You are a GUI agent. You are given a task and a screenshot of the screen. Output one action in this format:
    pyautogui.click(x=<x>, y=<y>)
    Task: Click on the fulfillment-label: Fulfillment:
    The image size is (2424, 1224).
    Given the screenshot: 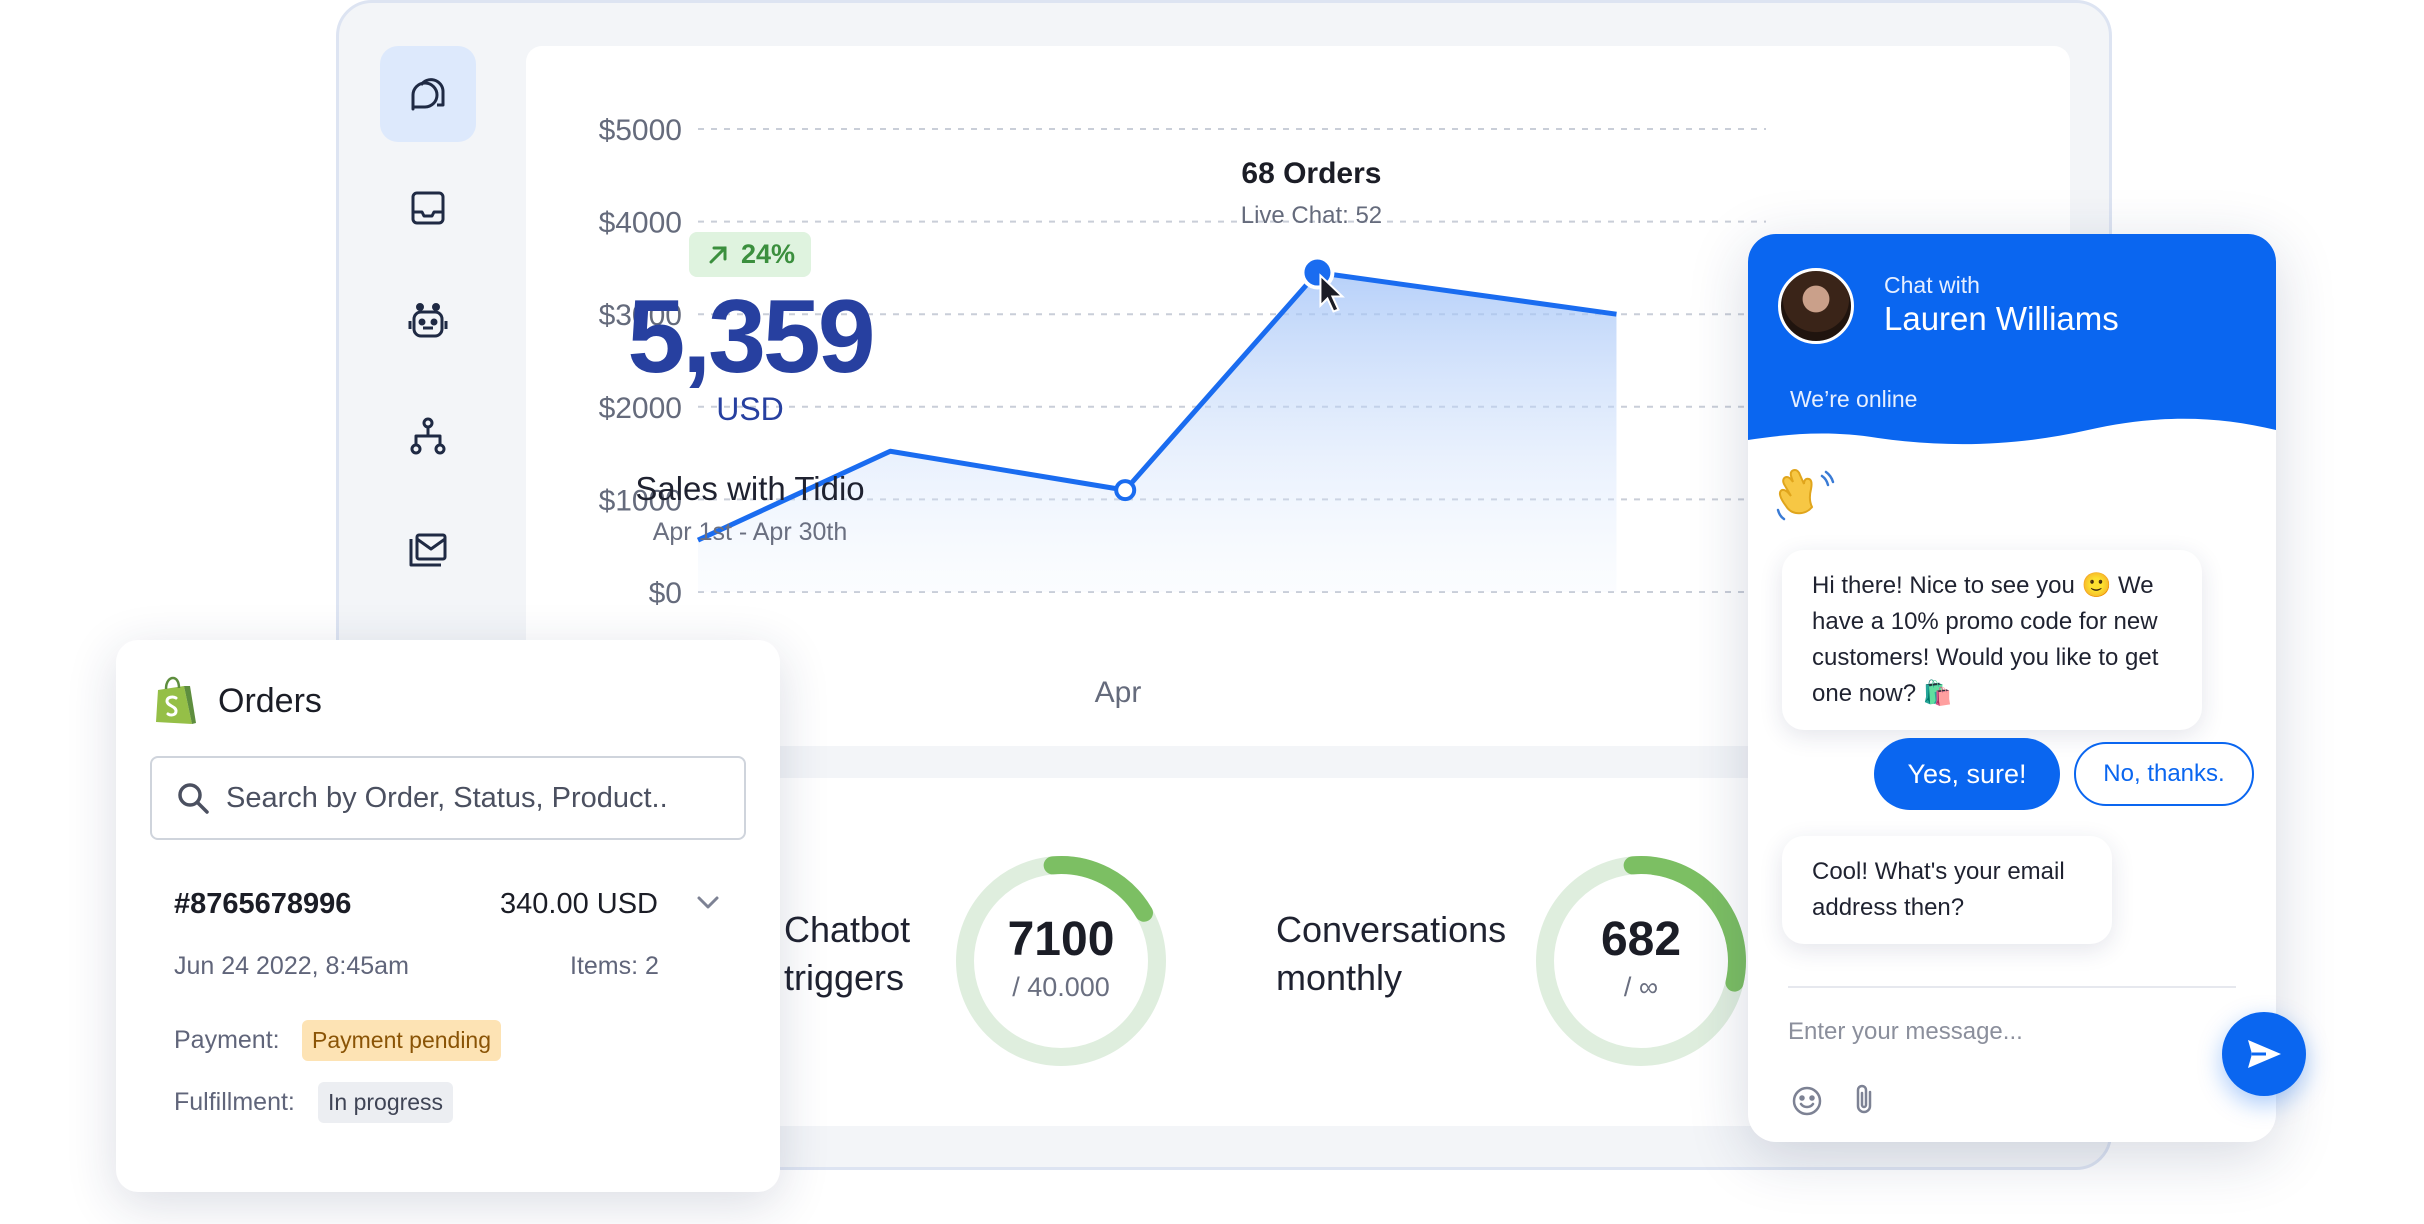 What is the action you would take?
    pyautogui.click(x=234, y=1102)
    